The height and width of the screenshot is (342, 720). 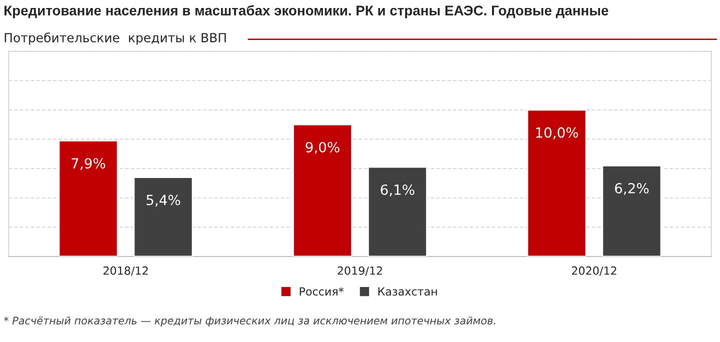 I want to click on x-tick-label: 2020/12, so click(x=594, y=271).